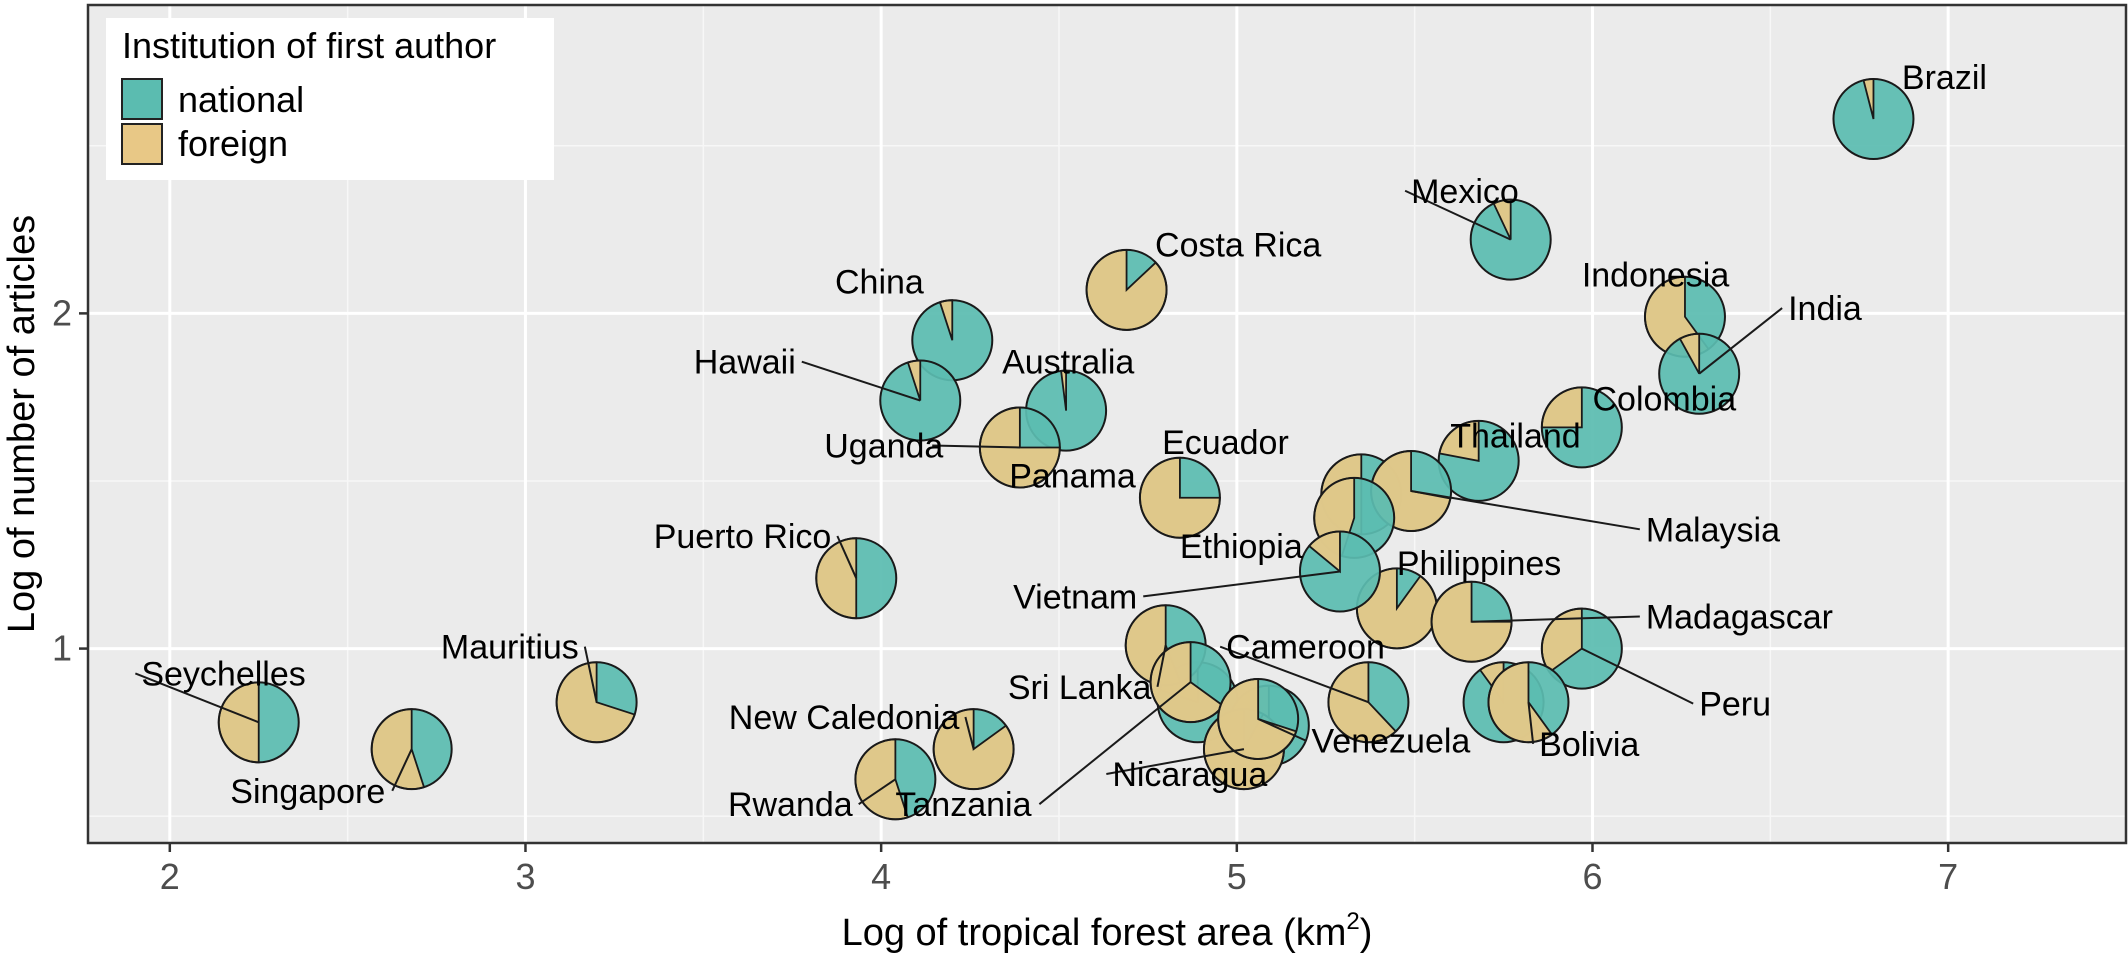 The image size is (2128, 957). Describe the element at coordinates (1478, 460) in the screenshot. I see `pie-thailand` at that location.